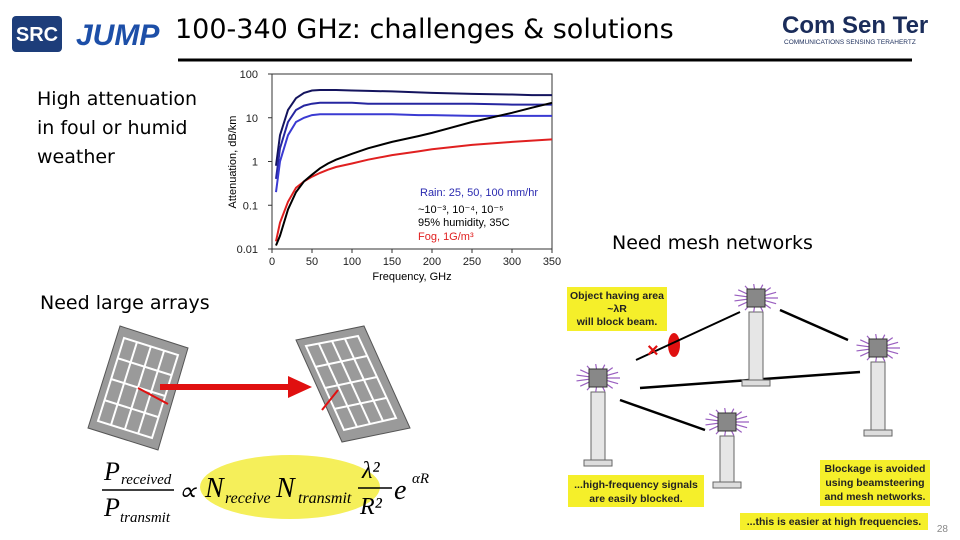  I want to click on jump-logo: JUMP, so click(118, 35).